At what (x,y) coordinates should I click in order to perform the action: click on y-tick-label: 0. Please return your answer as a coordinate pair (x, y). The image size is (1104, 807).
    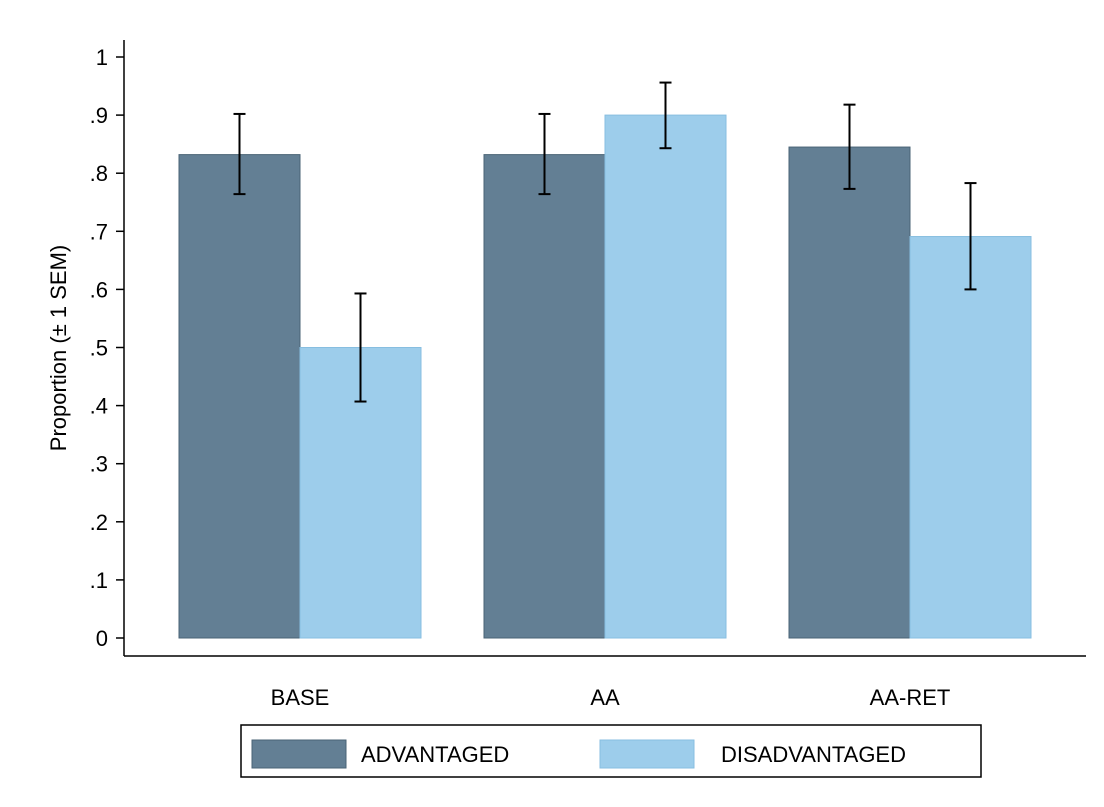
    Looking at the image, I should click on (102, 638).